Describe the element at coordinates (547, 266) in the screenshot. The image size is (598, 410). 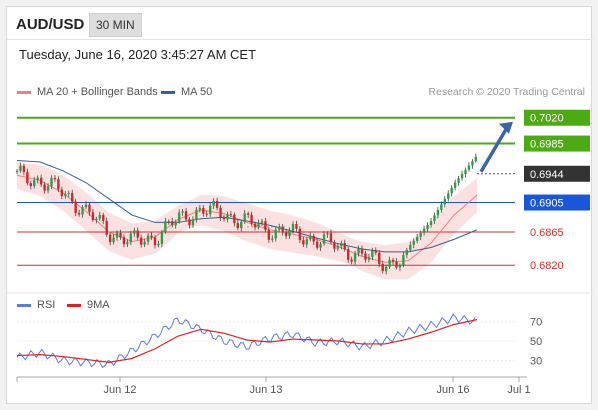
I see `level-label-0.6820: 0.6820` at that location.